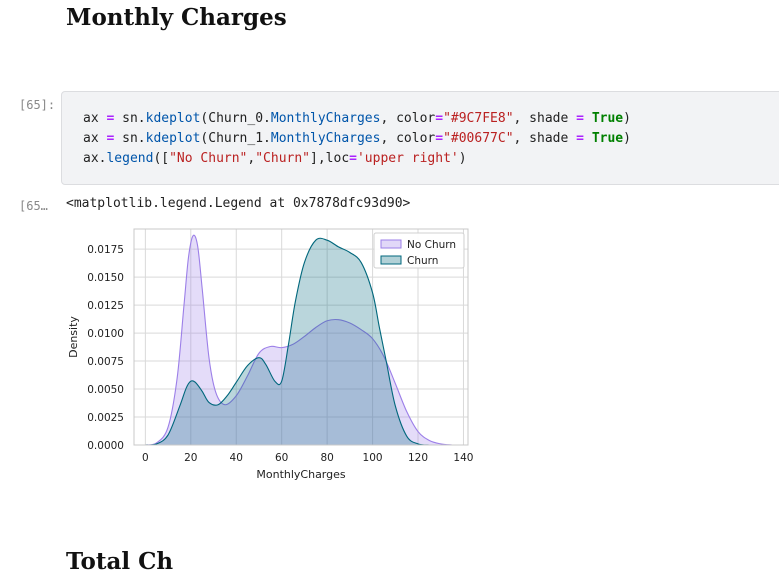  Describe the element at coordinates (105, 278) in the screenshot. I see `y-tick-label: 0.0150` at that location.